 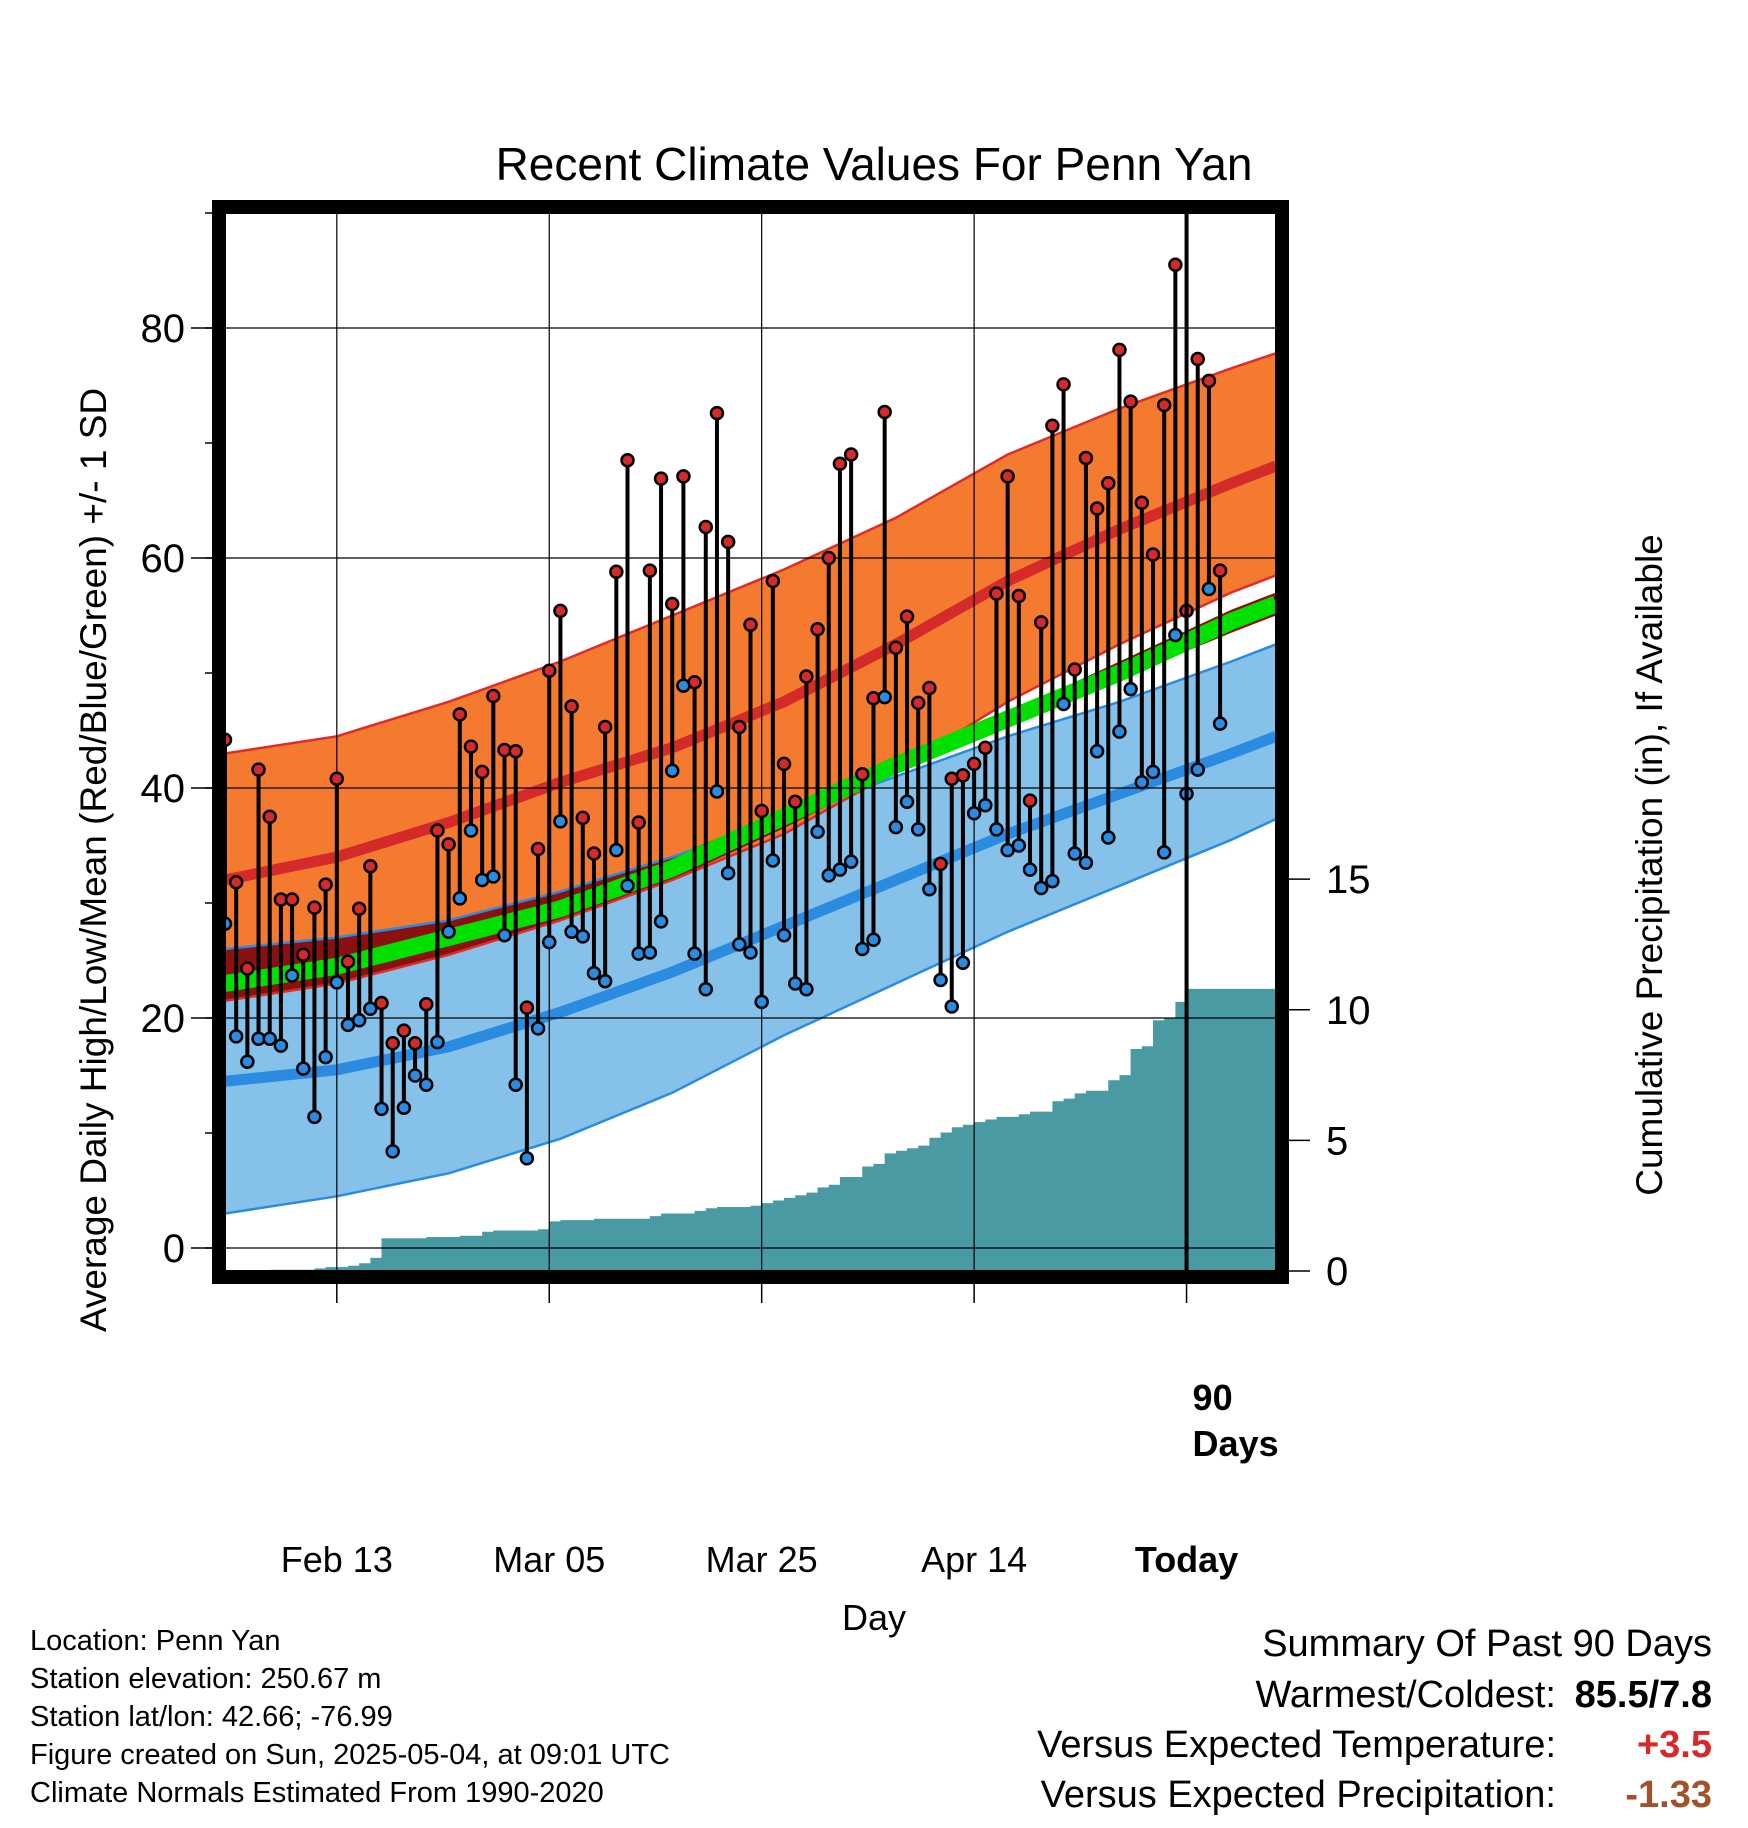 What do you see at coordinates (974, 1559) in the screenshot?
I see `x-tick-label: Apr 14` at bounding box center [974, 1559].